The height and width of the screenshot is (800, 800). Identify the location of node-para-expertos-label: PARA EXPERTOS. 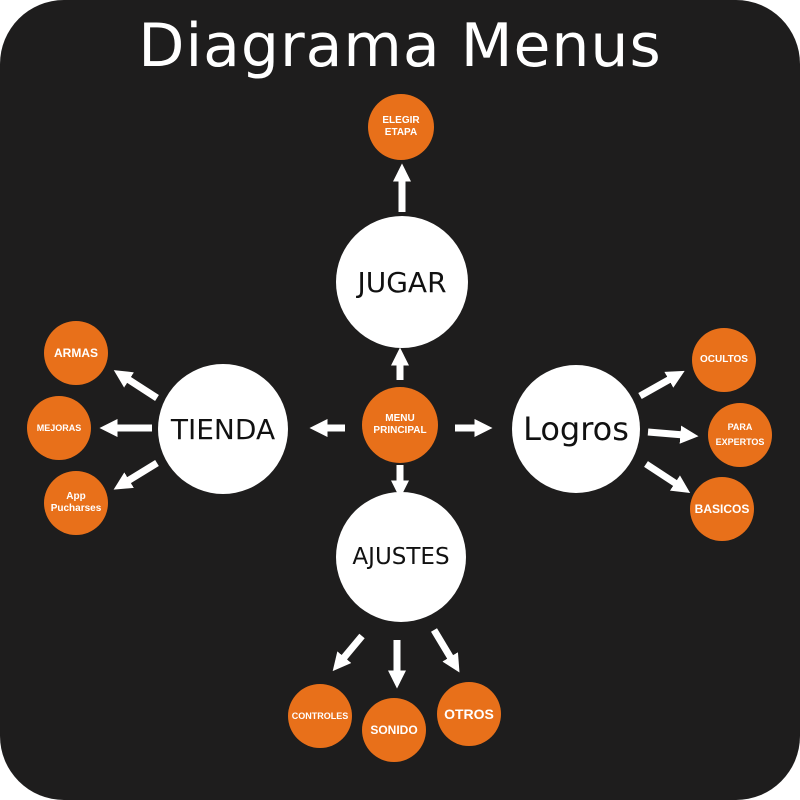
(740, 434).